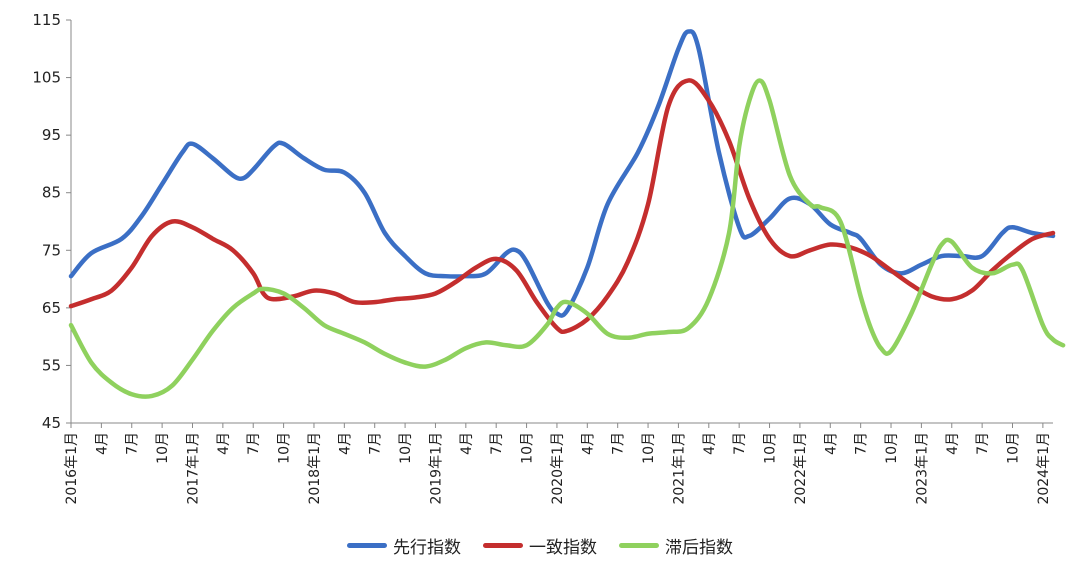 The image size is (1080, 575). Describe the element at coordinates (436, 468) in the screenshot. I see `x-tick-label: 2019年1月` at that location.